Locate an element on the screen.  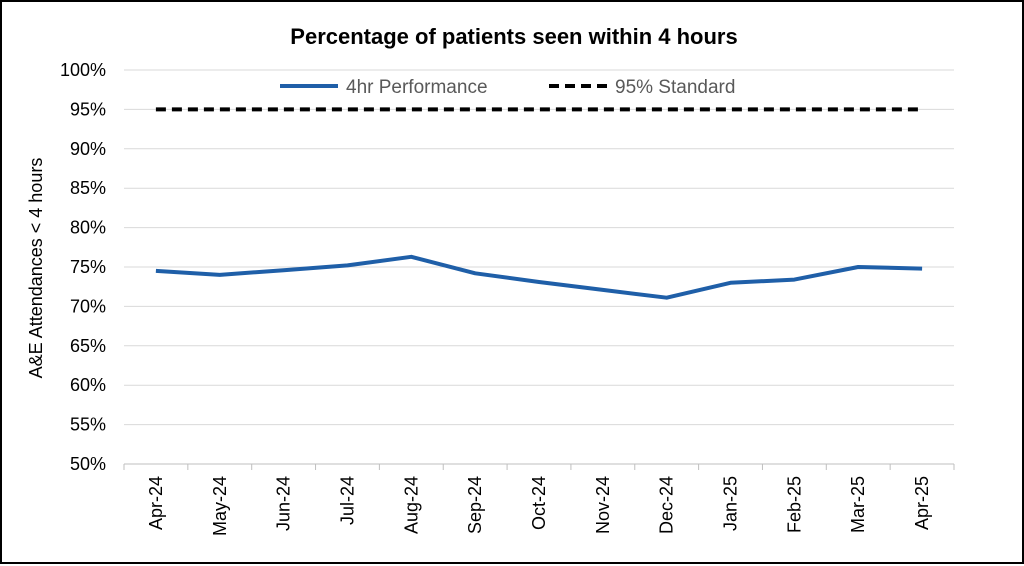
y-tick-label: 75% is located at coordinates (88, 267).